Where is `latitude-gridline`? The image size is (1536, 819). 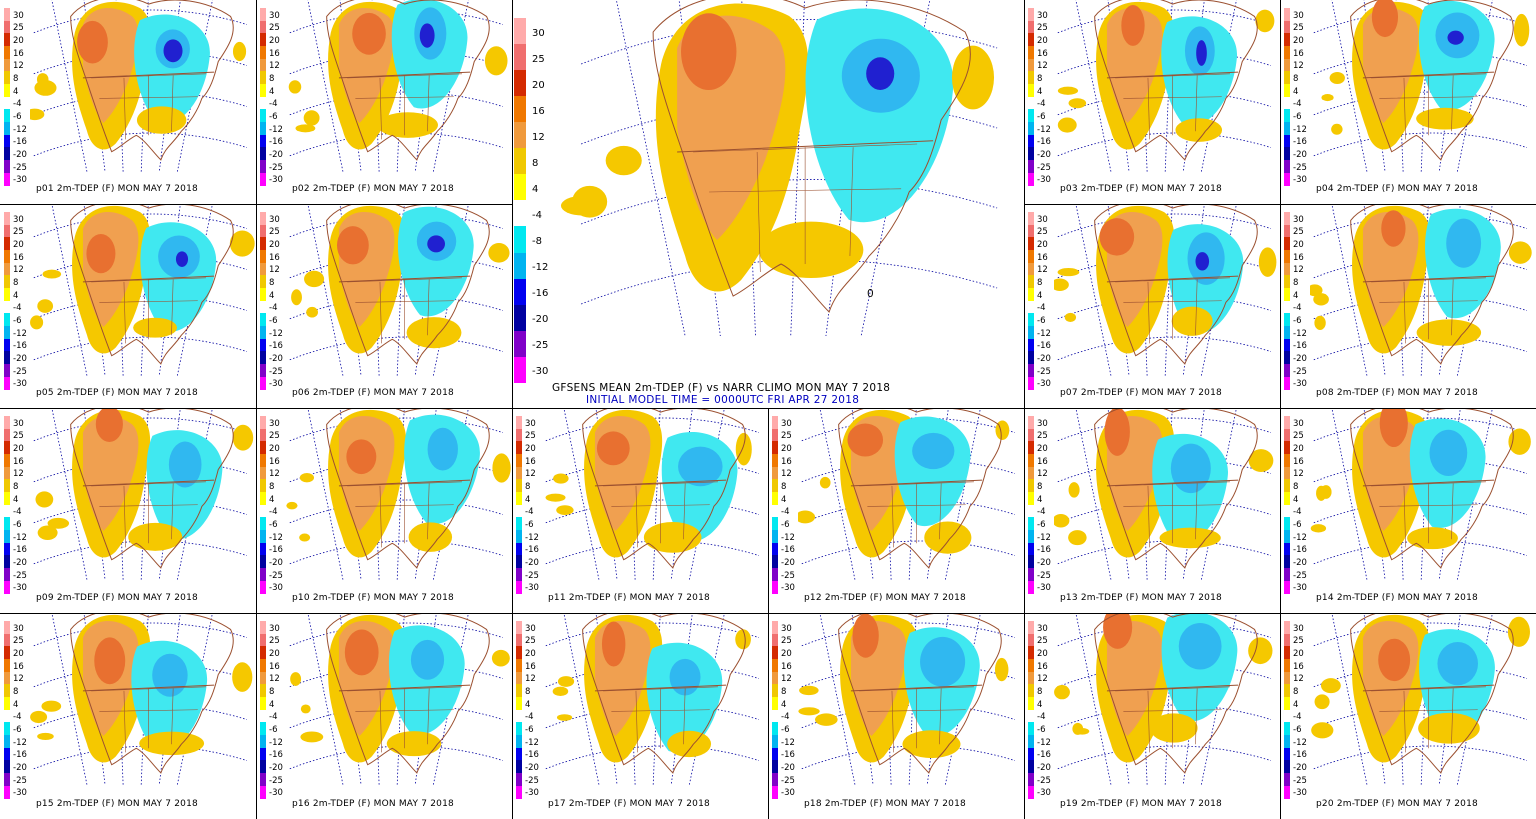 latitude-gridline is located at coordinates (1164, 348).